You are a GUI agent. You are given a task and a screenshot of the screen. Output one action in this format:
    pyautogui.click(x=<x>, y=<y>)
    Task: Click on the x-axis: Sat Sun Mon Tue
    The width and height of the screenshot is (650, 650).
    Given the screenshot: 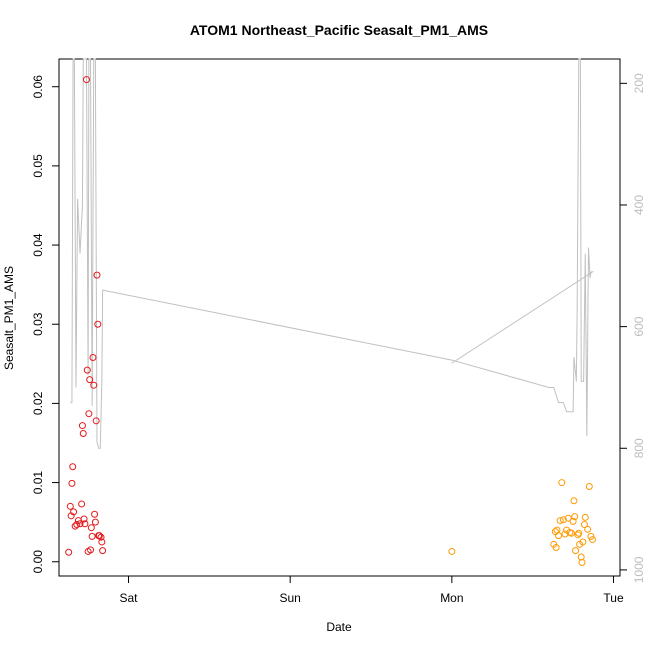 What is the action you would take?
    pyautogui.click(x=372, y=590)
    